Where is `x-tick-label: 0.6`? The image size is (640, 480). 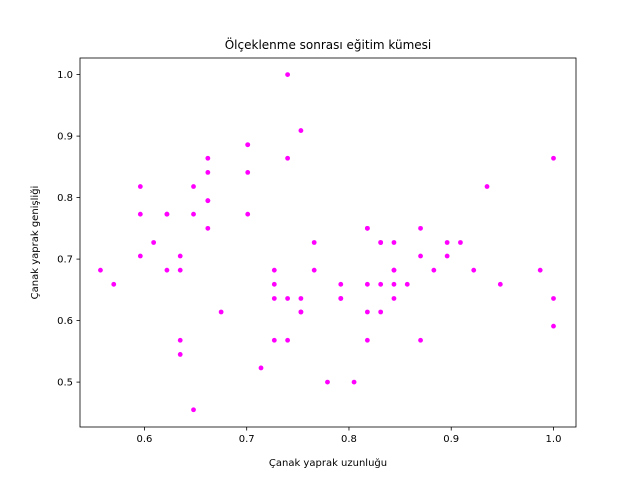 x-tick-label: 0.6 is located at coordinates (144, 439).